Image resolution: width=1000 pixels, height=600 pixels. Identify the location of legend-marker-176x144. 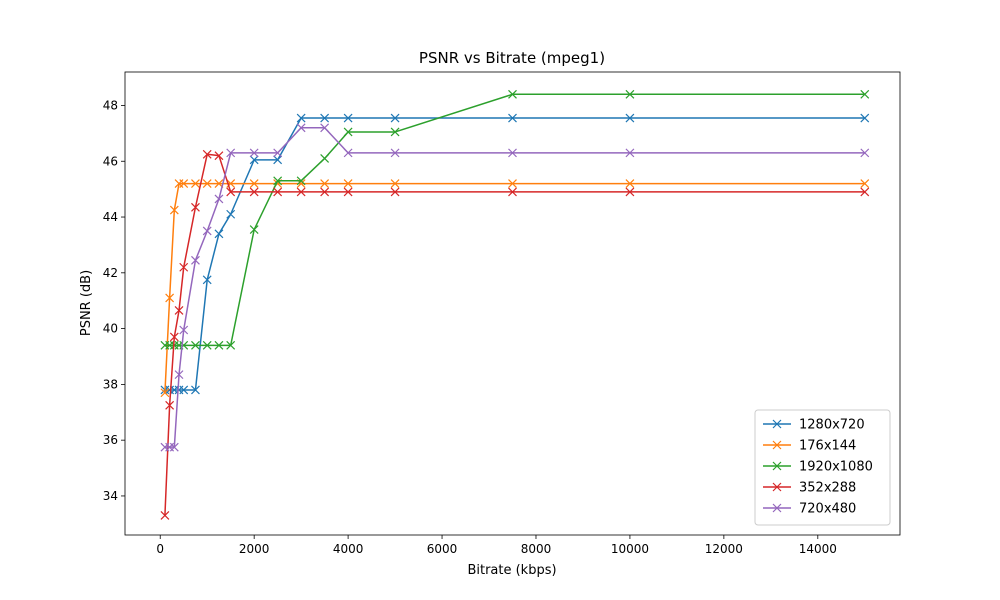
(777, 445).